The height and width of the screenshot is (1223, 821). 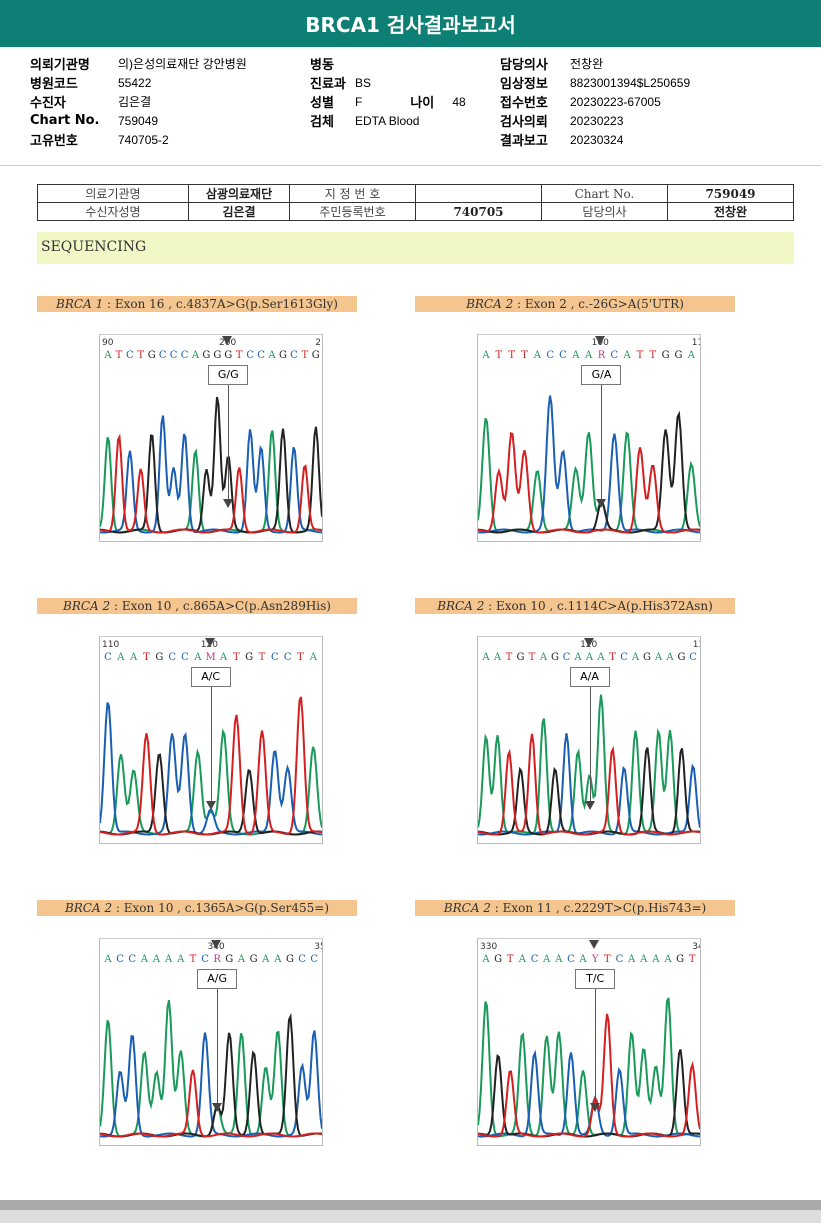 I want to click on cell: 주민등록번호, so click(x=352, y=211).